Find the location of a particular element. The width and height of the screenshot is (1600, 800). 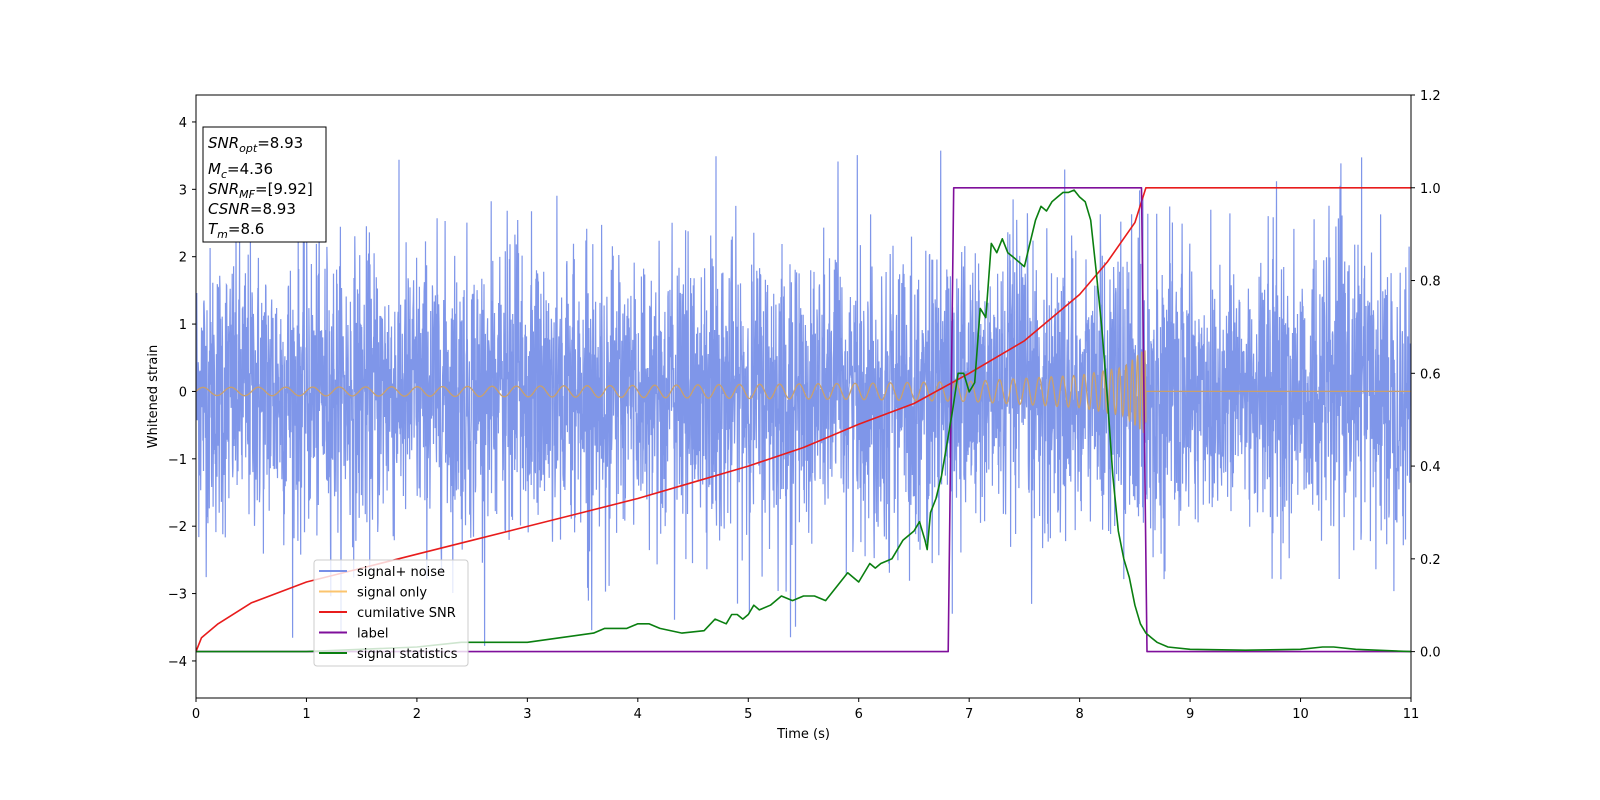

x-tick-label: 1 is located at coordinates (306, 714).